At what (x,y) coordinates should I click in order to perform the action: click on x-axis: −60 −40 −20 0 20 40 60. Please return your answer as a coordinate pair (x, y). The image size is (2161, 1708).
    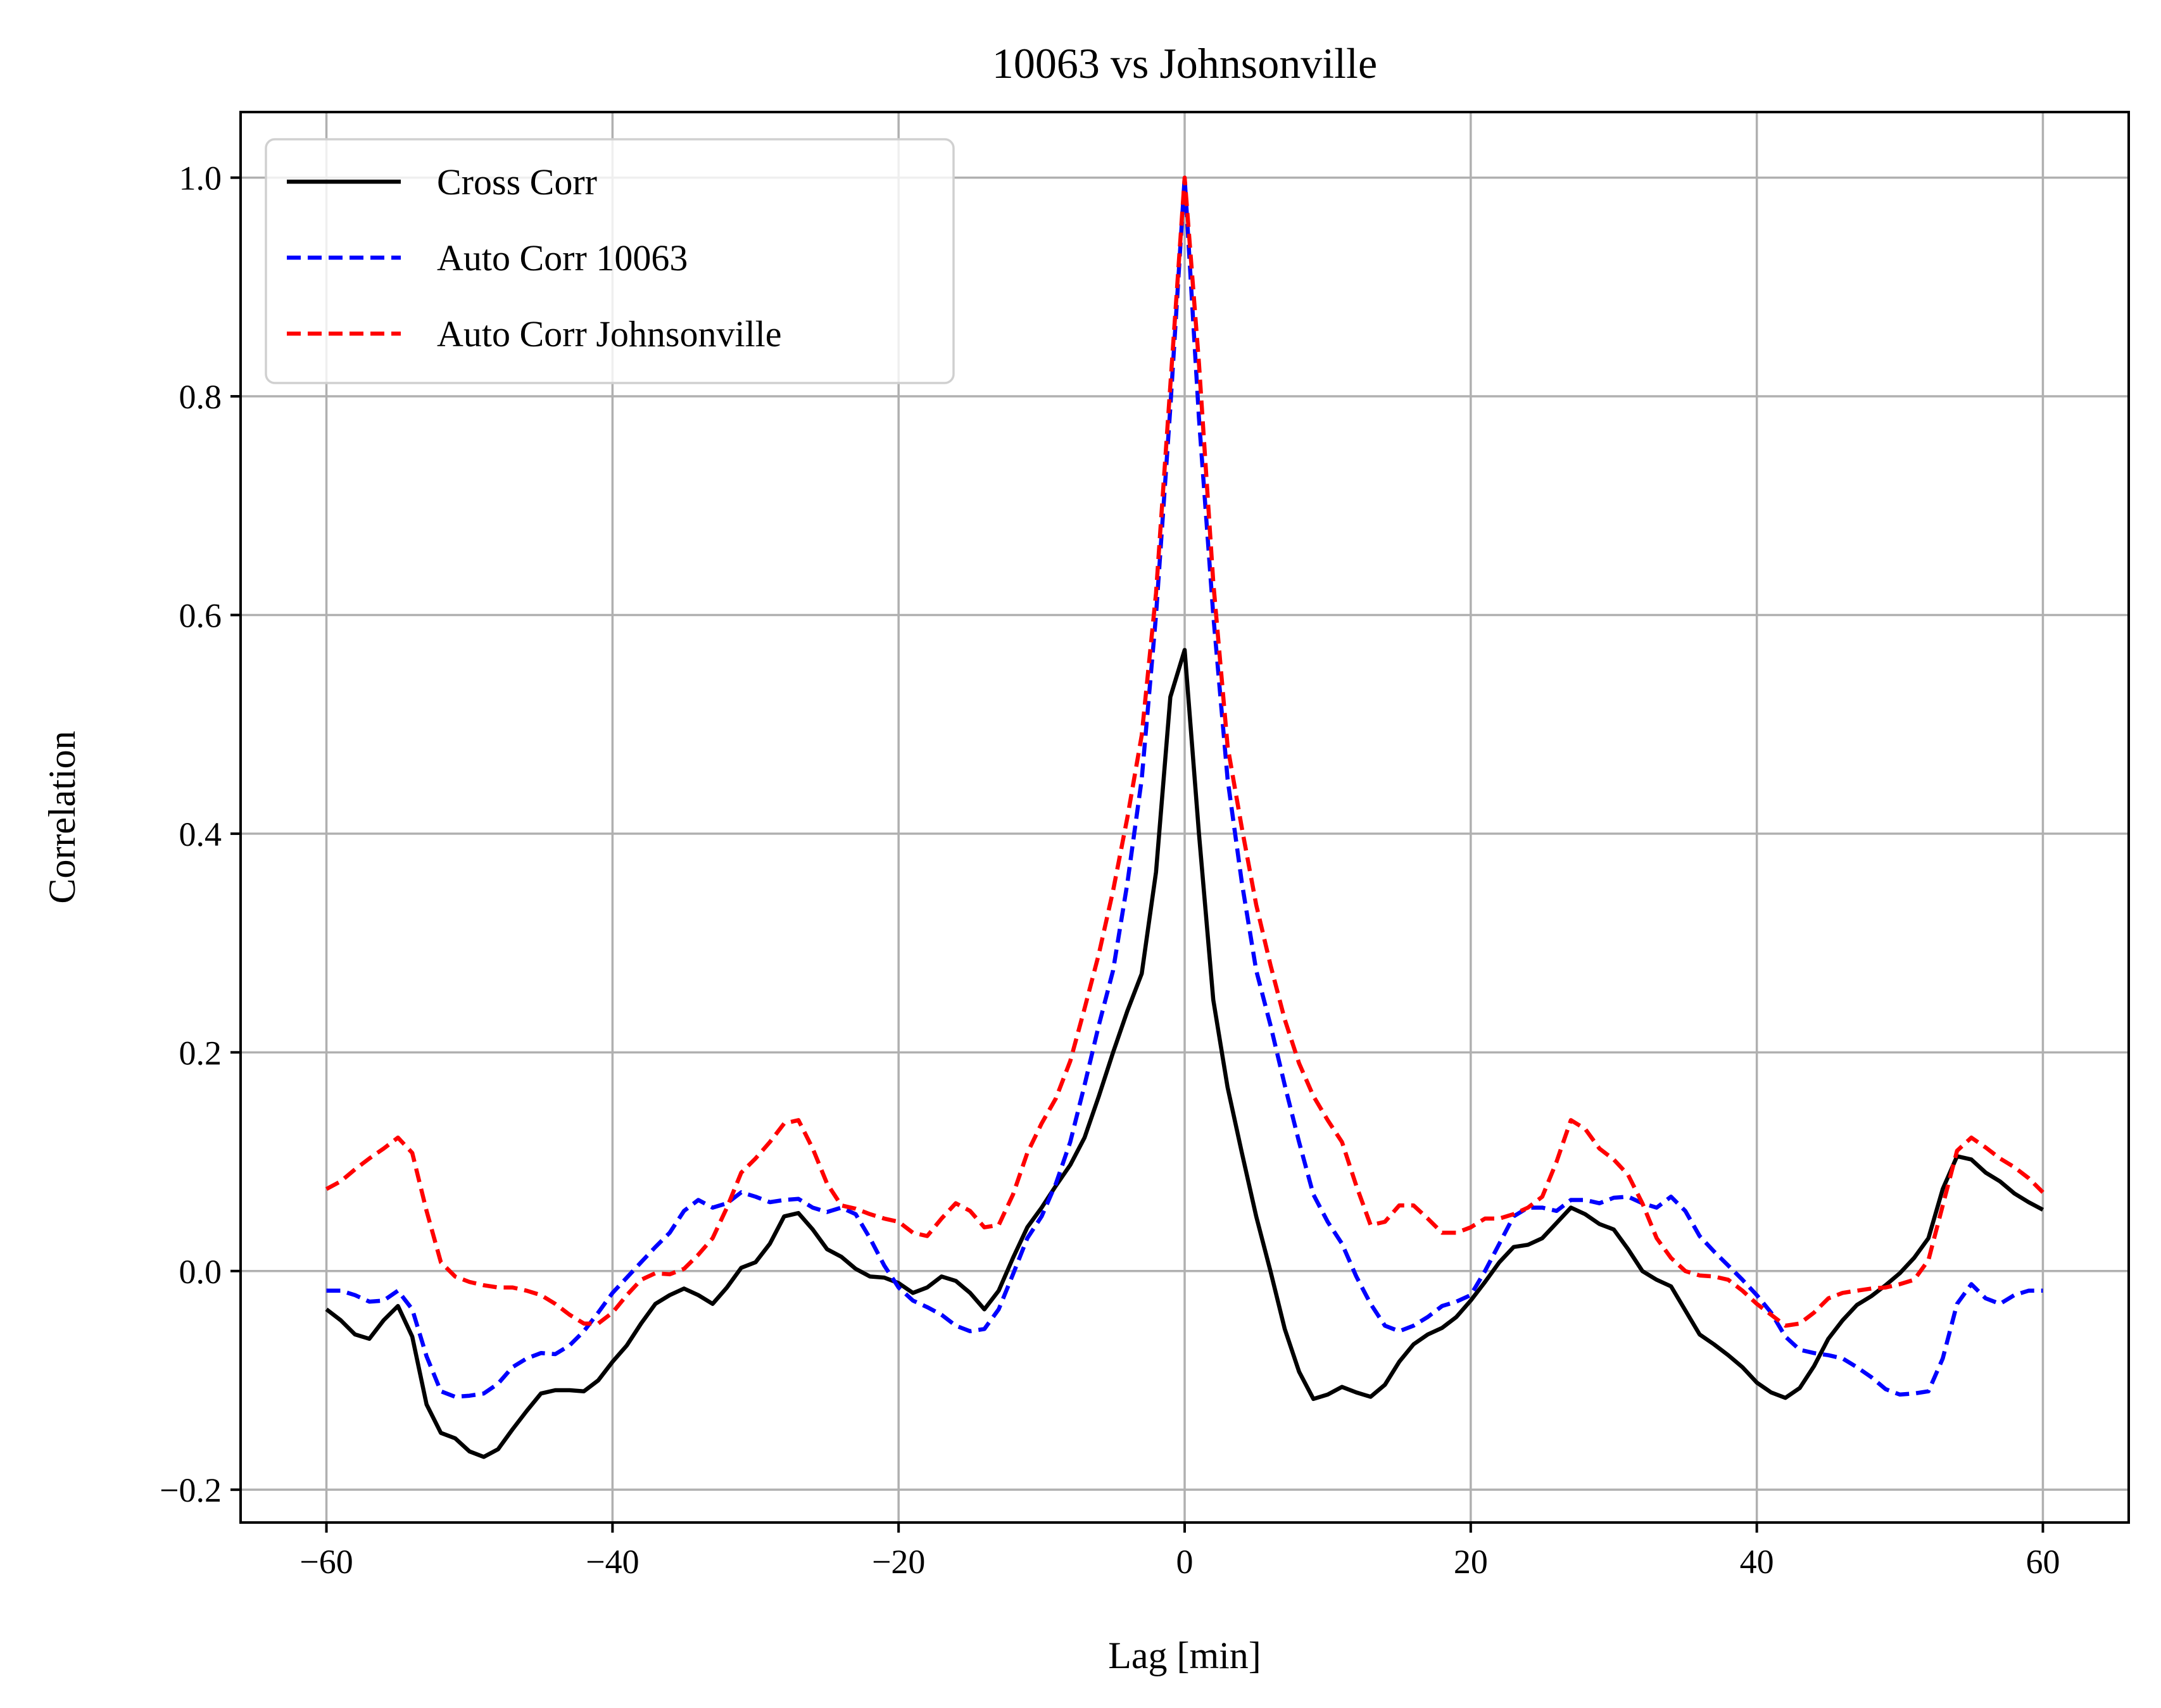
    Looking at the image, I should click on (1179, 1552).